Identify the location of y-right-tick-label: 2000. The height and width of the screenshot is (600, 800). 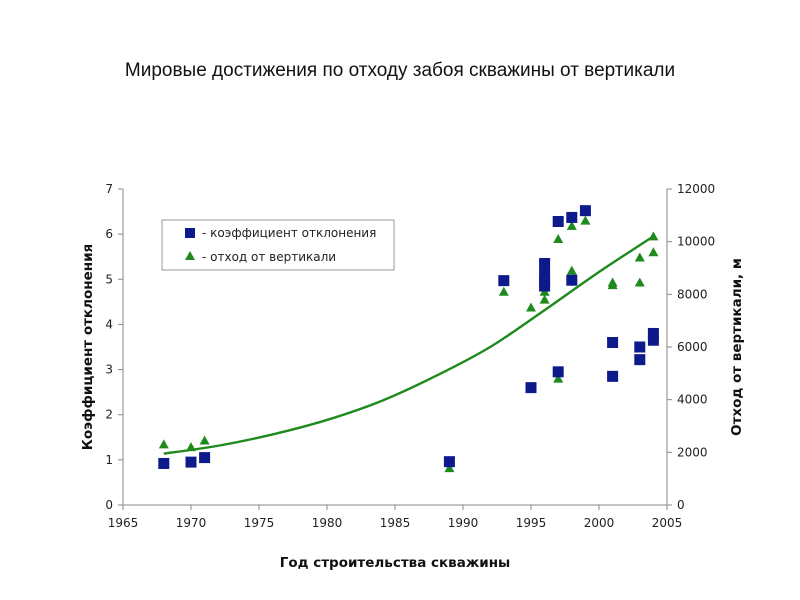
(692, 452).